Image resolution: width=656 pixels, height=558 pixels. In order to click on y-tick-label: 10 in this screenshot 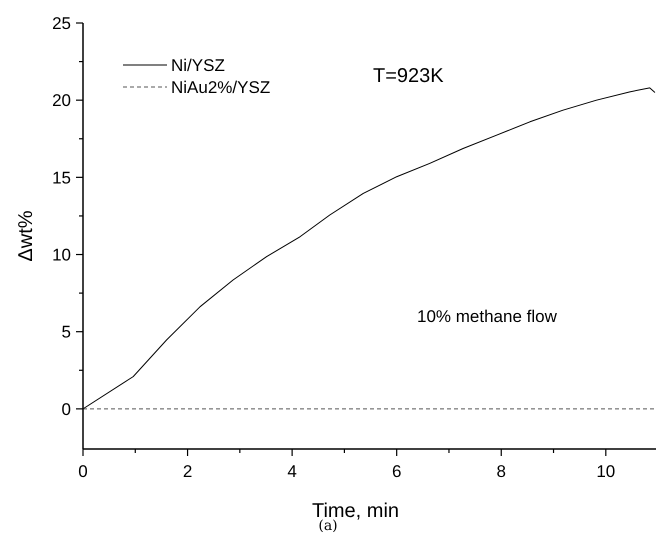, I will do `click(61, 254)`.